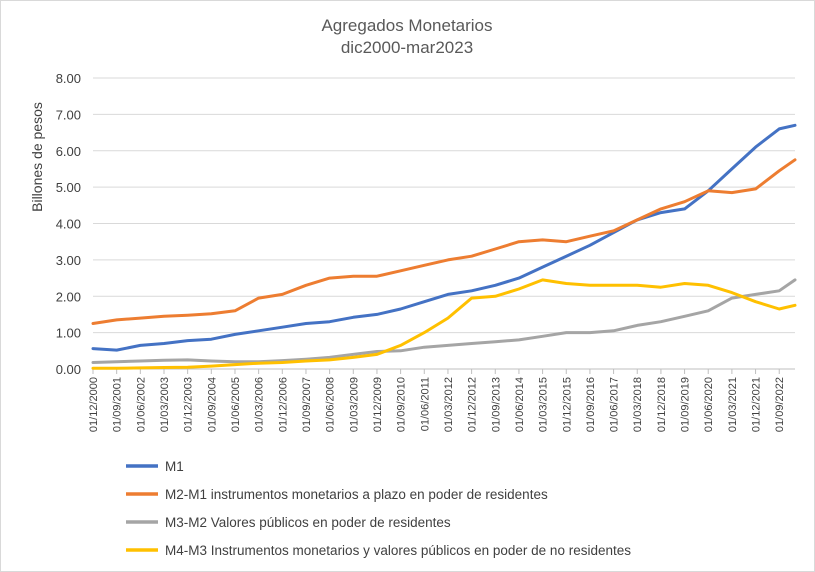  Describe the element at coordinates (449, 404) in the screenshot. I see `x-tick-label: 01/03/2012` at that location.